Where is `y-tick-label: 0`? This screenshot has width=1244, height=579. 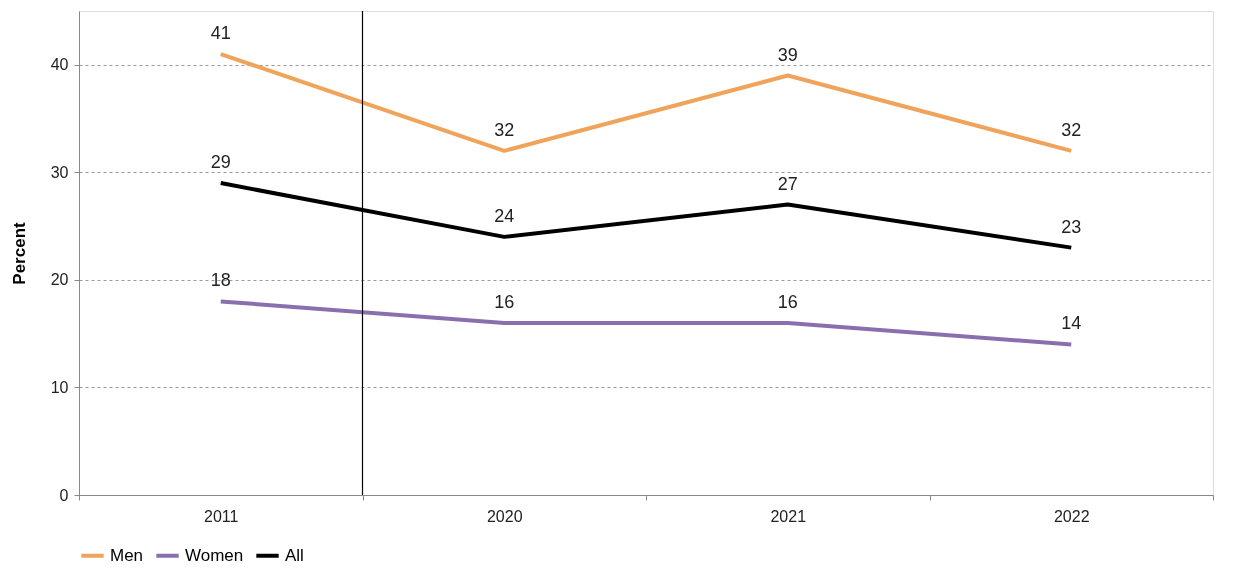
y-tick-label: 0 is located at coordinates (64, 495).